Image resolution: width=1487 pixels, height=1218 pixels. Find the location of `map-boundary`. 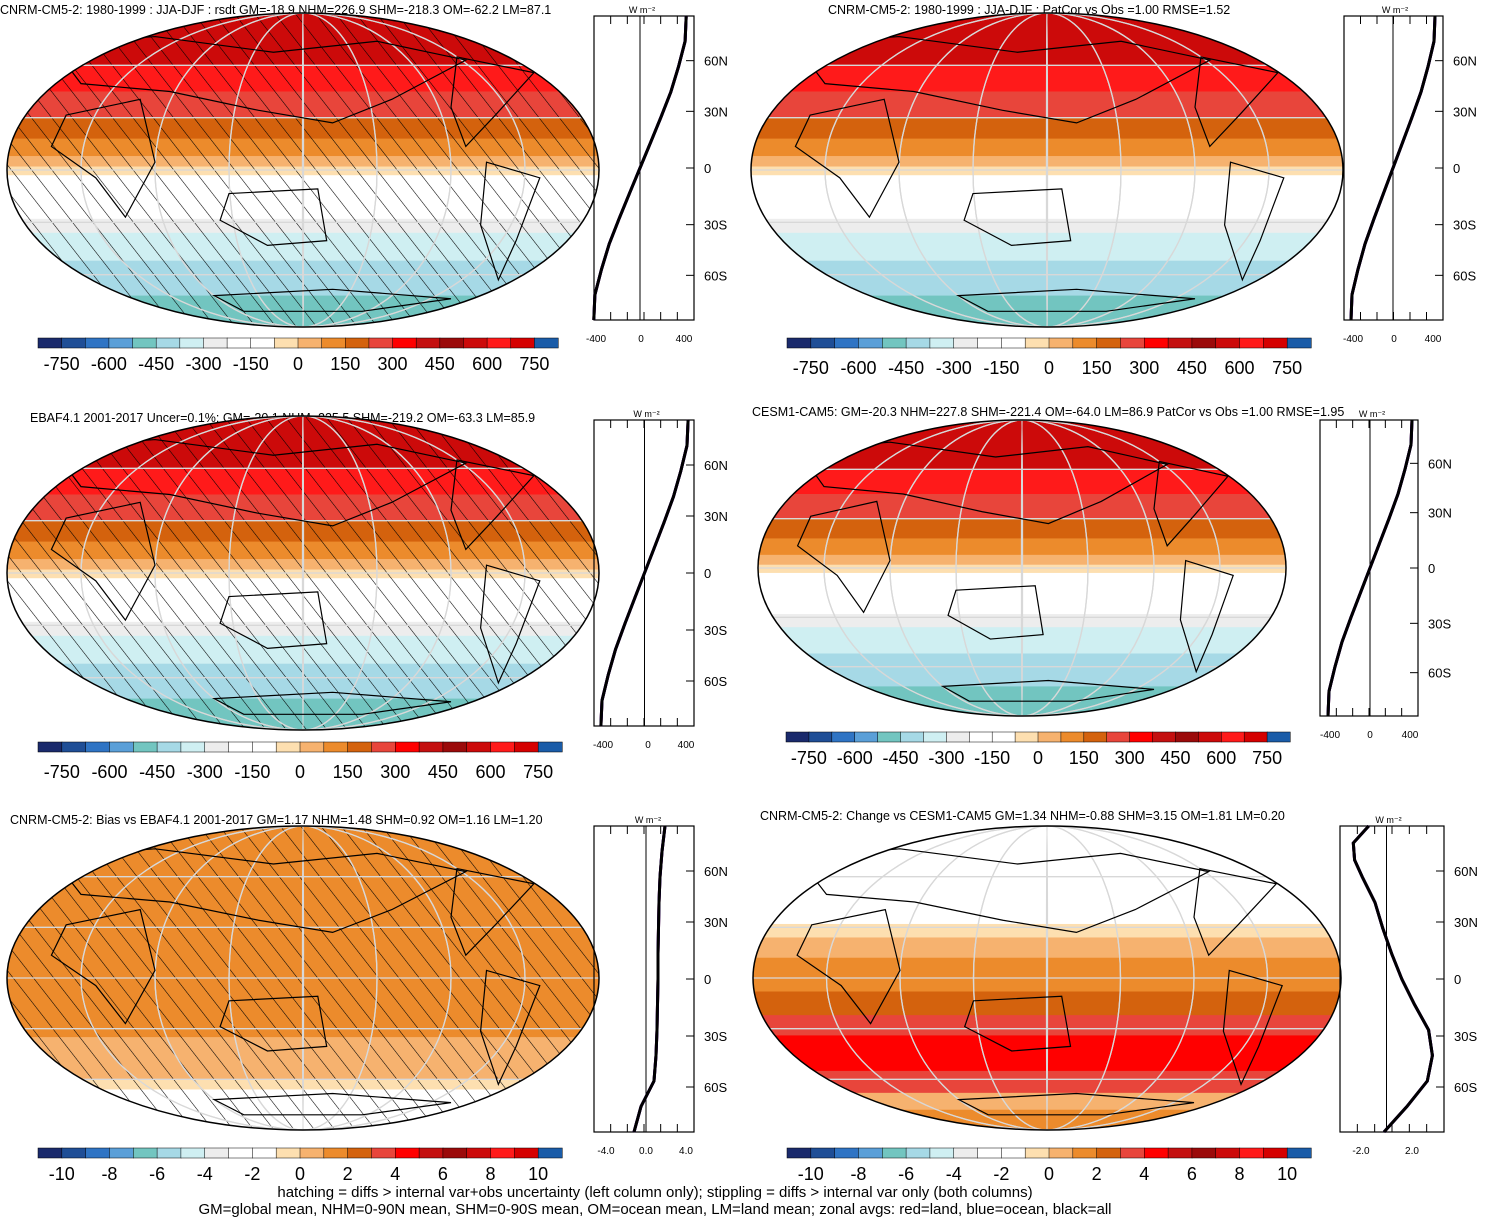

map-boundary is located at coordinates (303, 573).